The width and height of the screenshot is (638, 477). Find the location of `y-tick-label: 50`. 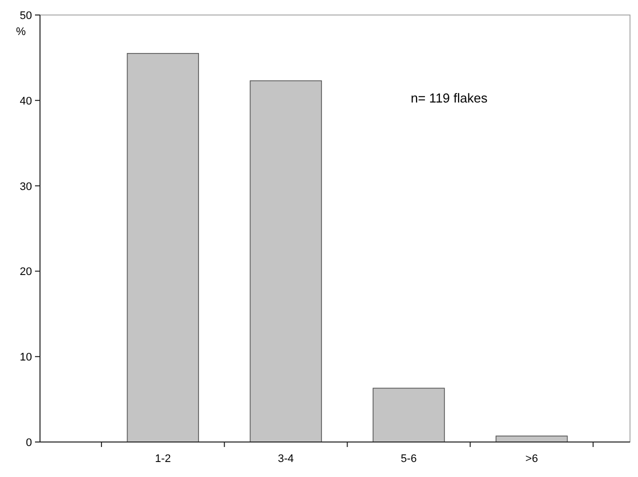

y-tick-label: 50 is located at coordinates (26, 16).